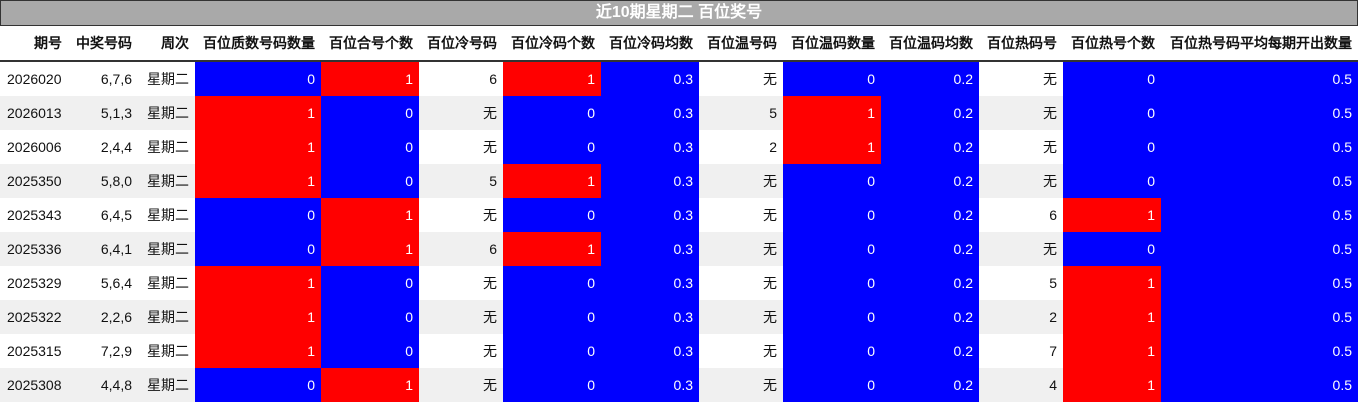 The image size is (1358, 403). What do you see at coordinates (1021, 44) in the screenshot?
I see `column-header: 百位热码号` at bounding box center [1021, 44].